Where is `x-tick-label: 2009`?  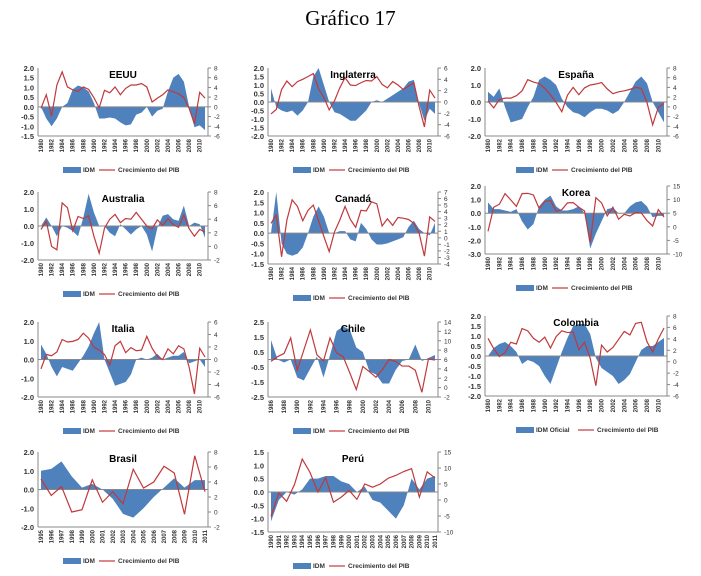 x-tick-label: 2009 is located at coordinates (186, 536).